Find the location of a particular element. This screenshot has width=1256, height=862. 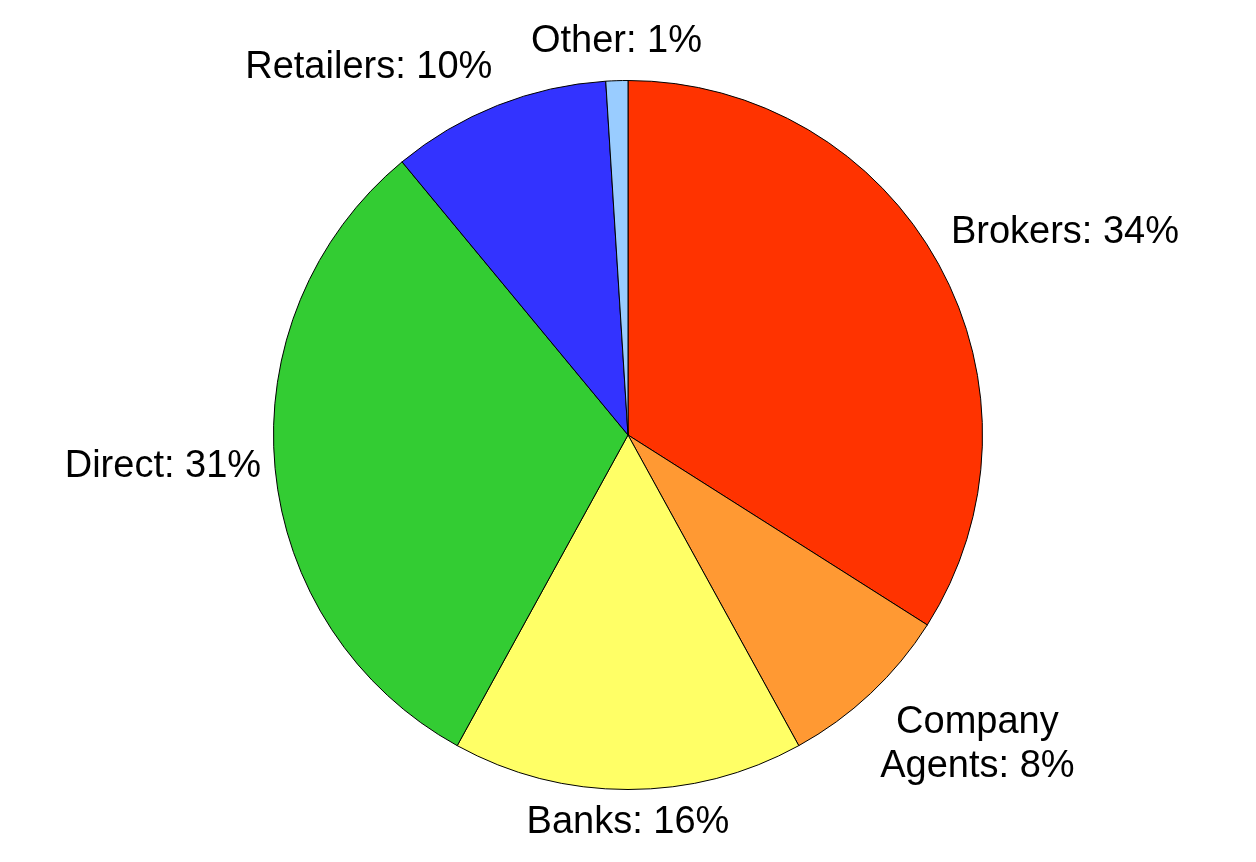

slice-label: Banks: 16% is located at coordinates (628, 819).